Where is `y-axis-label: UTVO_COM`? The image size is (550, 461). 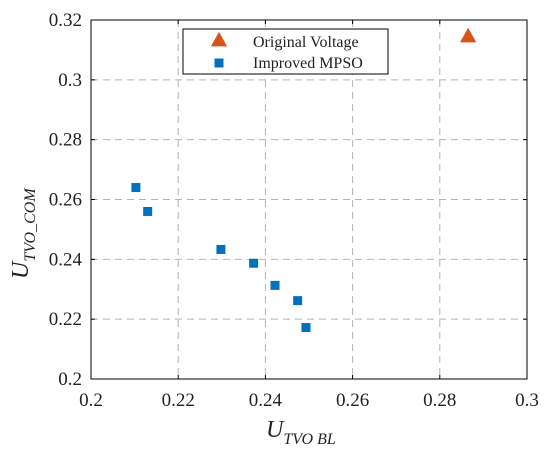
y-axis-label: UTVO_COM is located at coordinates (23, 233).